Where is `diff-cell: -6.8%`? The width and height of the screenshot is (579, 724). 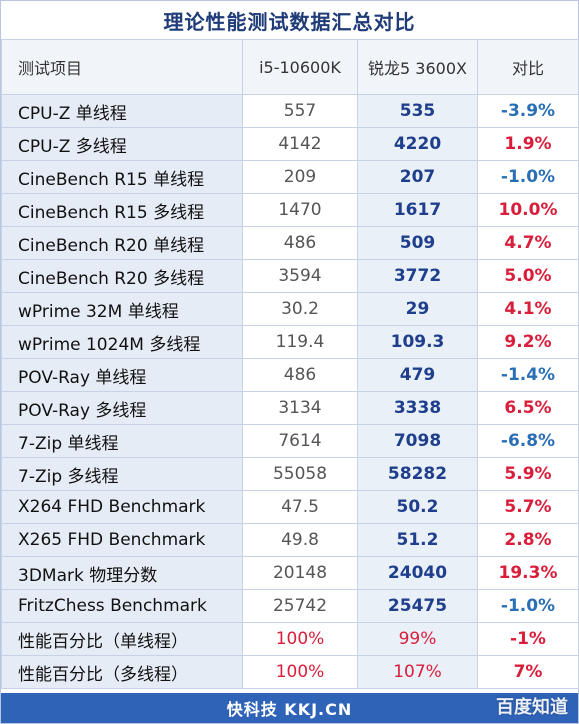
diff-cell: -6.8% is located at coordinates (528, 441).